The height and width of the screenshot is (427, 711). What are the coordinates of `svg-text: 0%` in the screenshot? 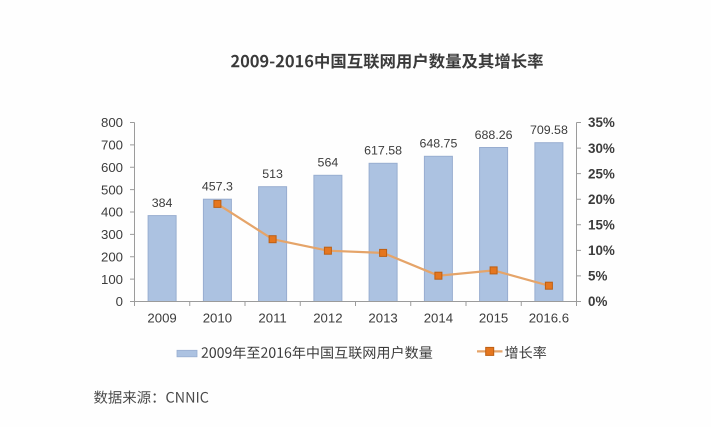 It's located at (597, 301).